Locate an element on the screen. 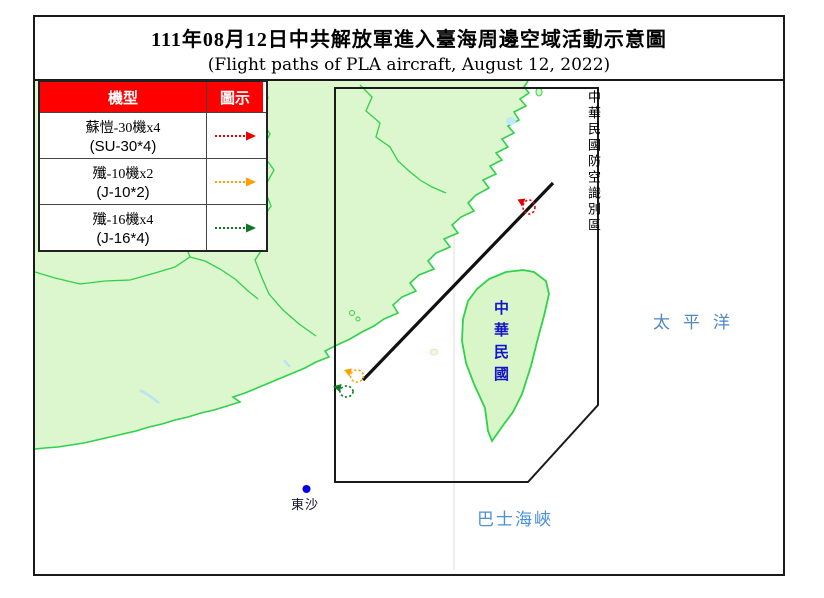 This screenshot has height=598, width=824. page-title: 111年08月12日中共解放軍進入臺海周邊空域活動示意圖 is located at coordinates (409, 40).